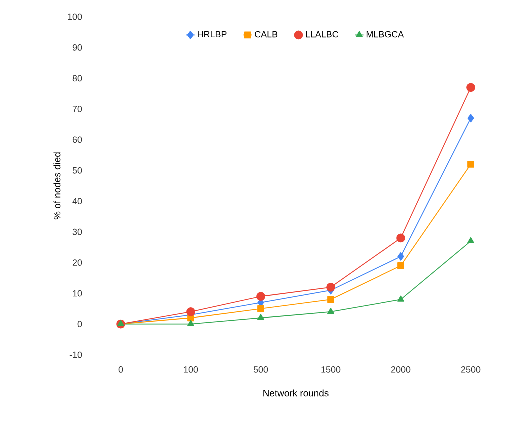  Describe the element at coordinates (322, 34) in the screenshot. I see `legend-label: LLALBC` at that location.